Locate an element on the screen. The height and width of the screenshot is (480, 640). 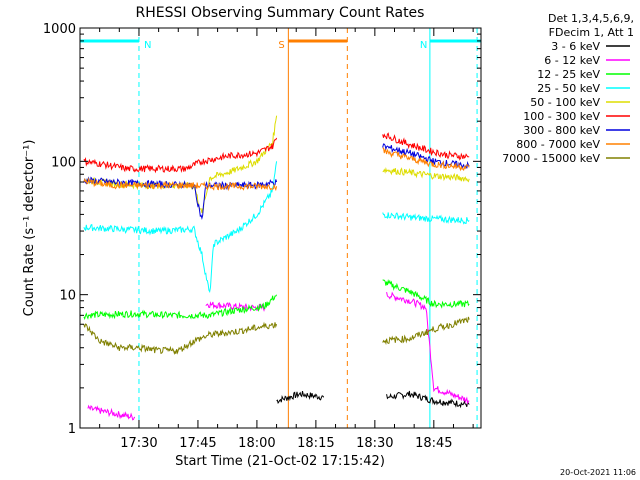
y-axis-label: Count Rate (s⁻¹ detector⁻¹) is located at coordinates (29, 228).